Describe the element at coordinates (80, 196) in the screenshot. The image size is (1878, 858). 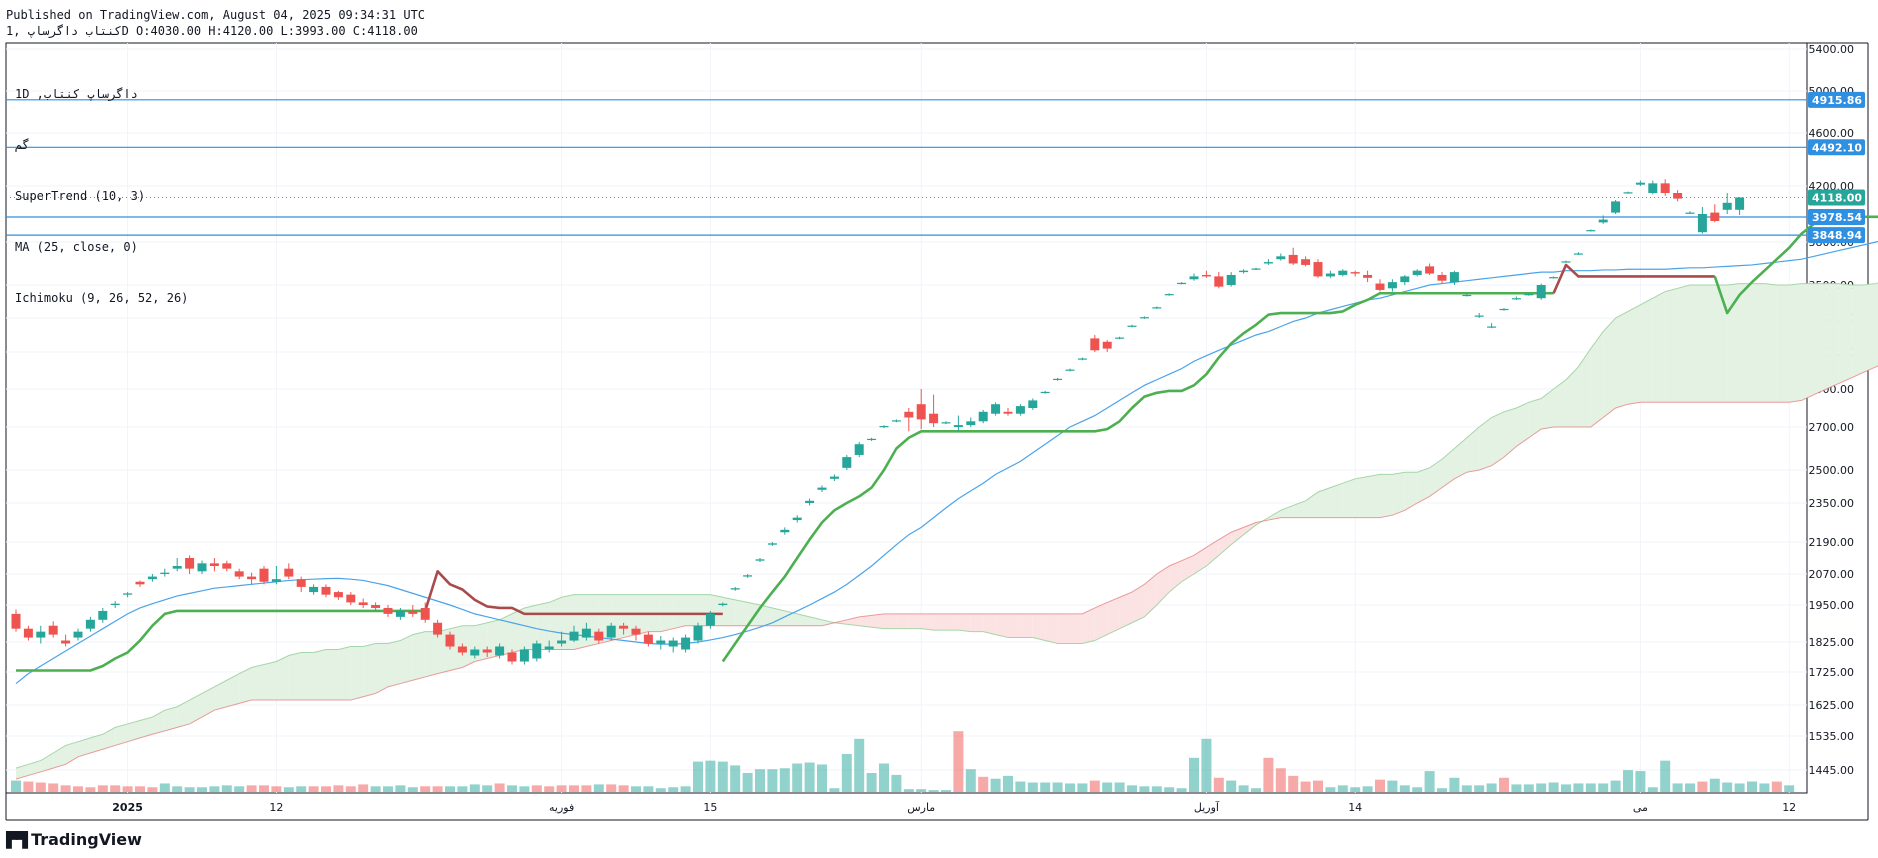
I see `legend-supertrend: SuperTrend (10, 3)` at that location.